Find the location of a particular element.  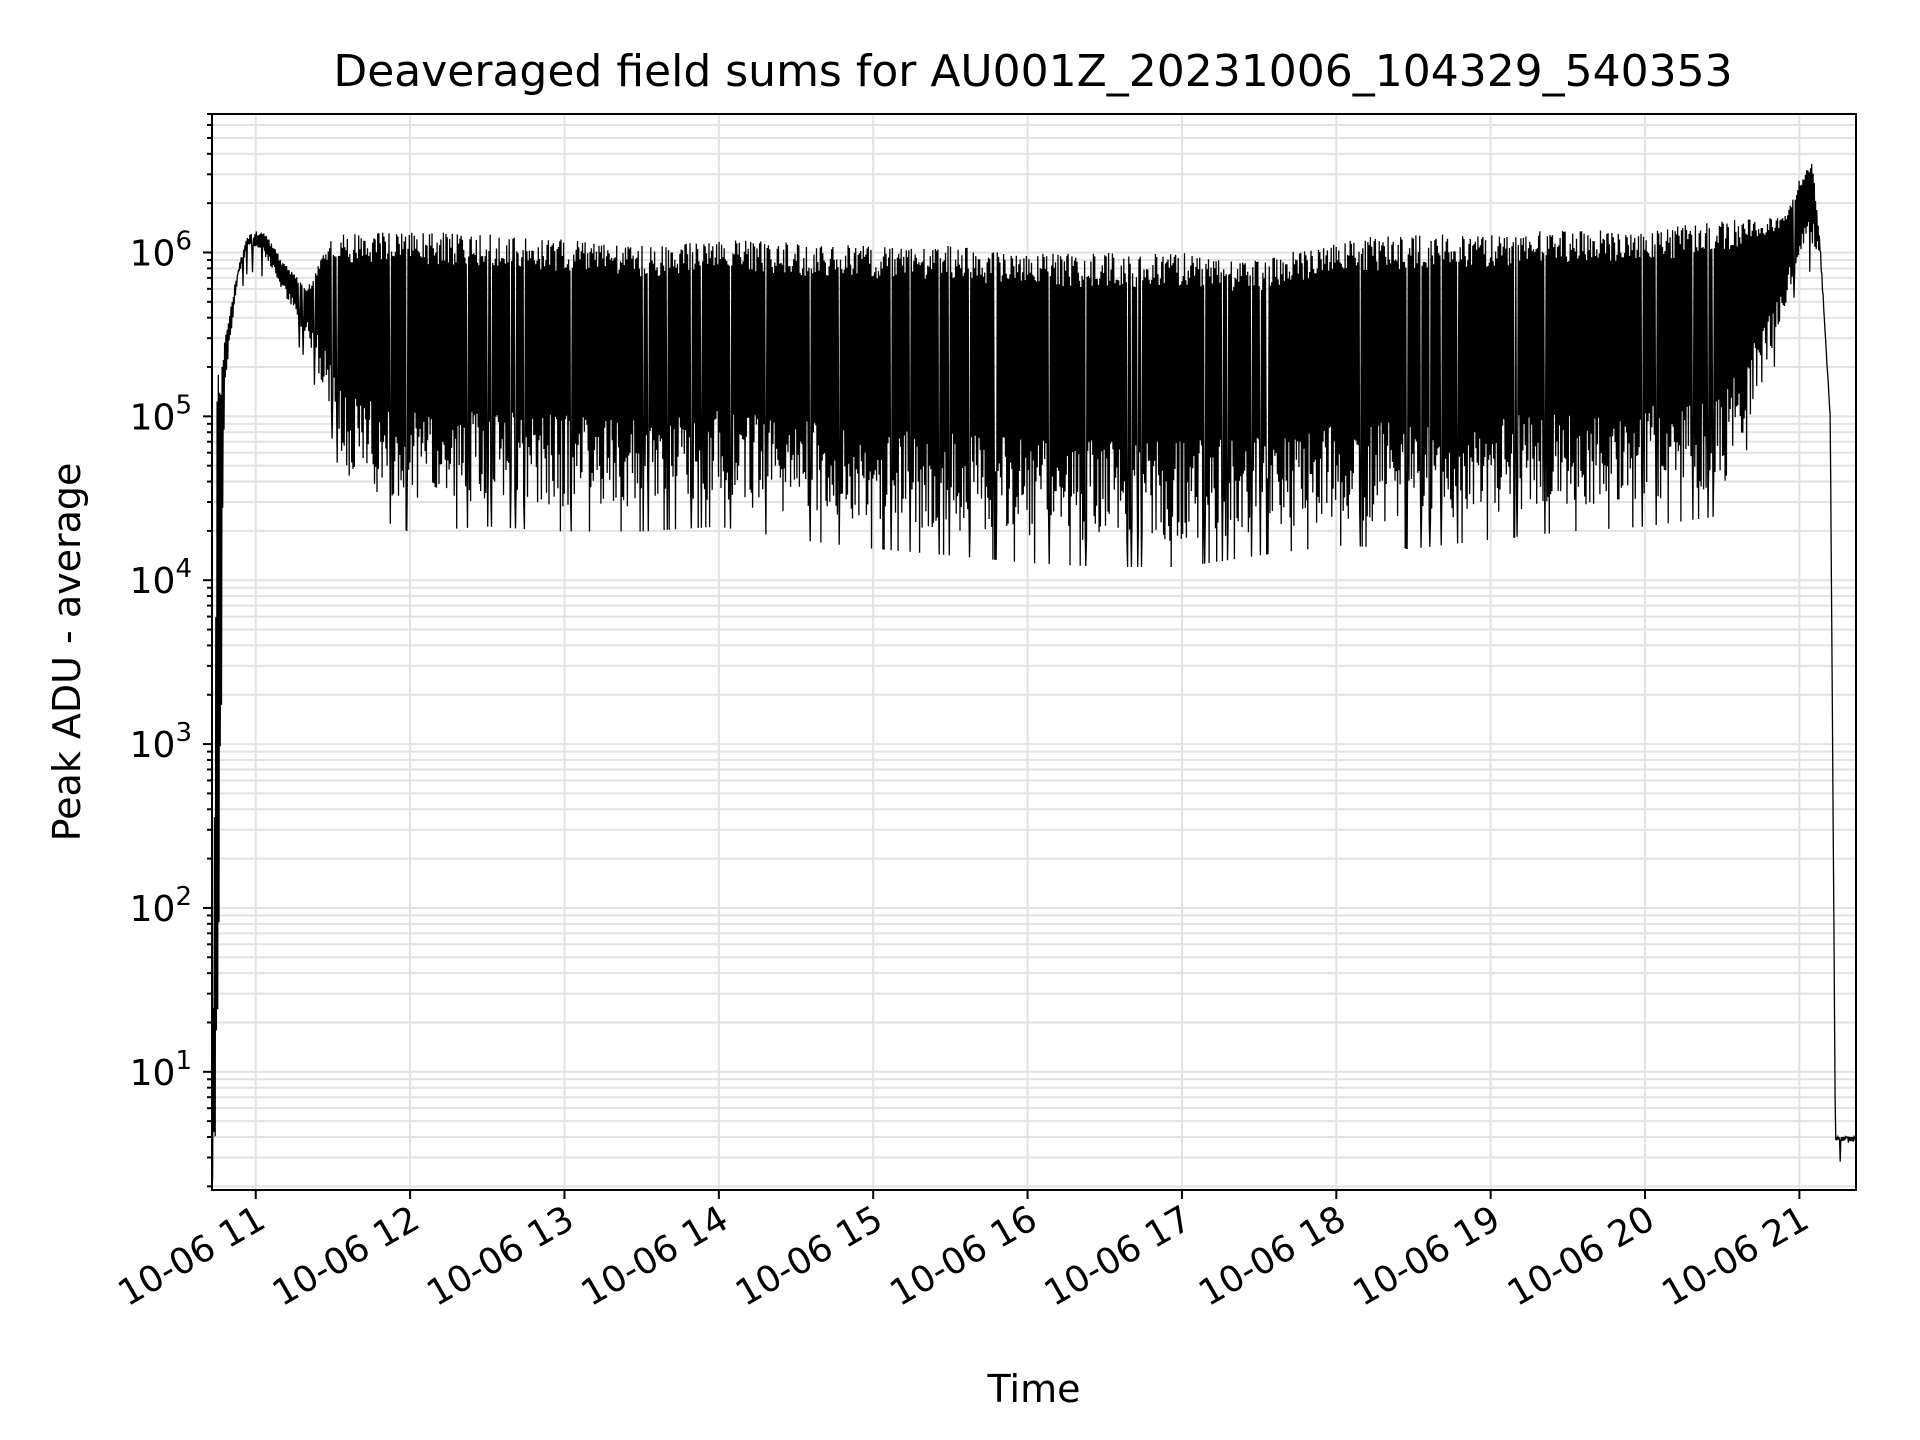

x-axis-label: Time is located at coordinates (1034, 1389).